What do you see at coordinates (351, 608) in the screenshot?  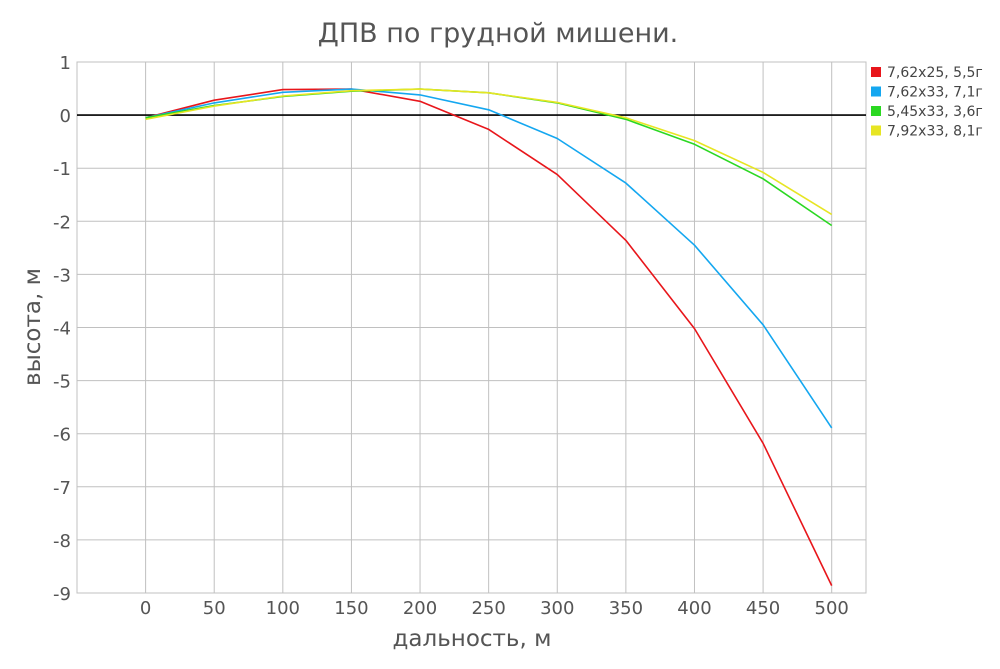 I see `x-tick-label: 150` at bounding box center [351, 608].